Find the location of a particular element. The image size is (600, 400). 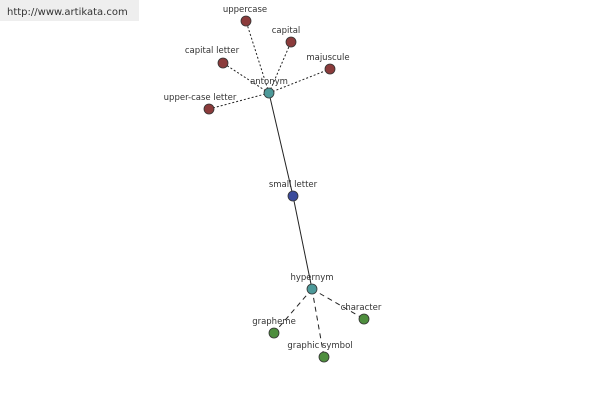

node-label: uppercase is located at coordinates (245, 10).